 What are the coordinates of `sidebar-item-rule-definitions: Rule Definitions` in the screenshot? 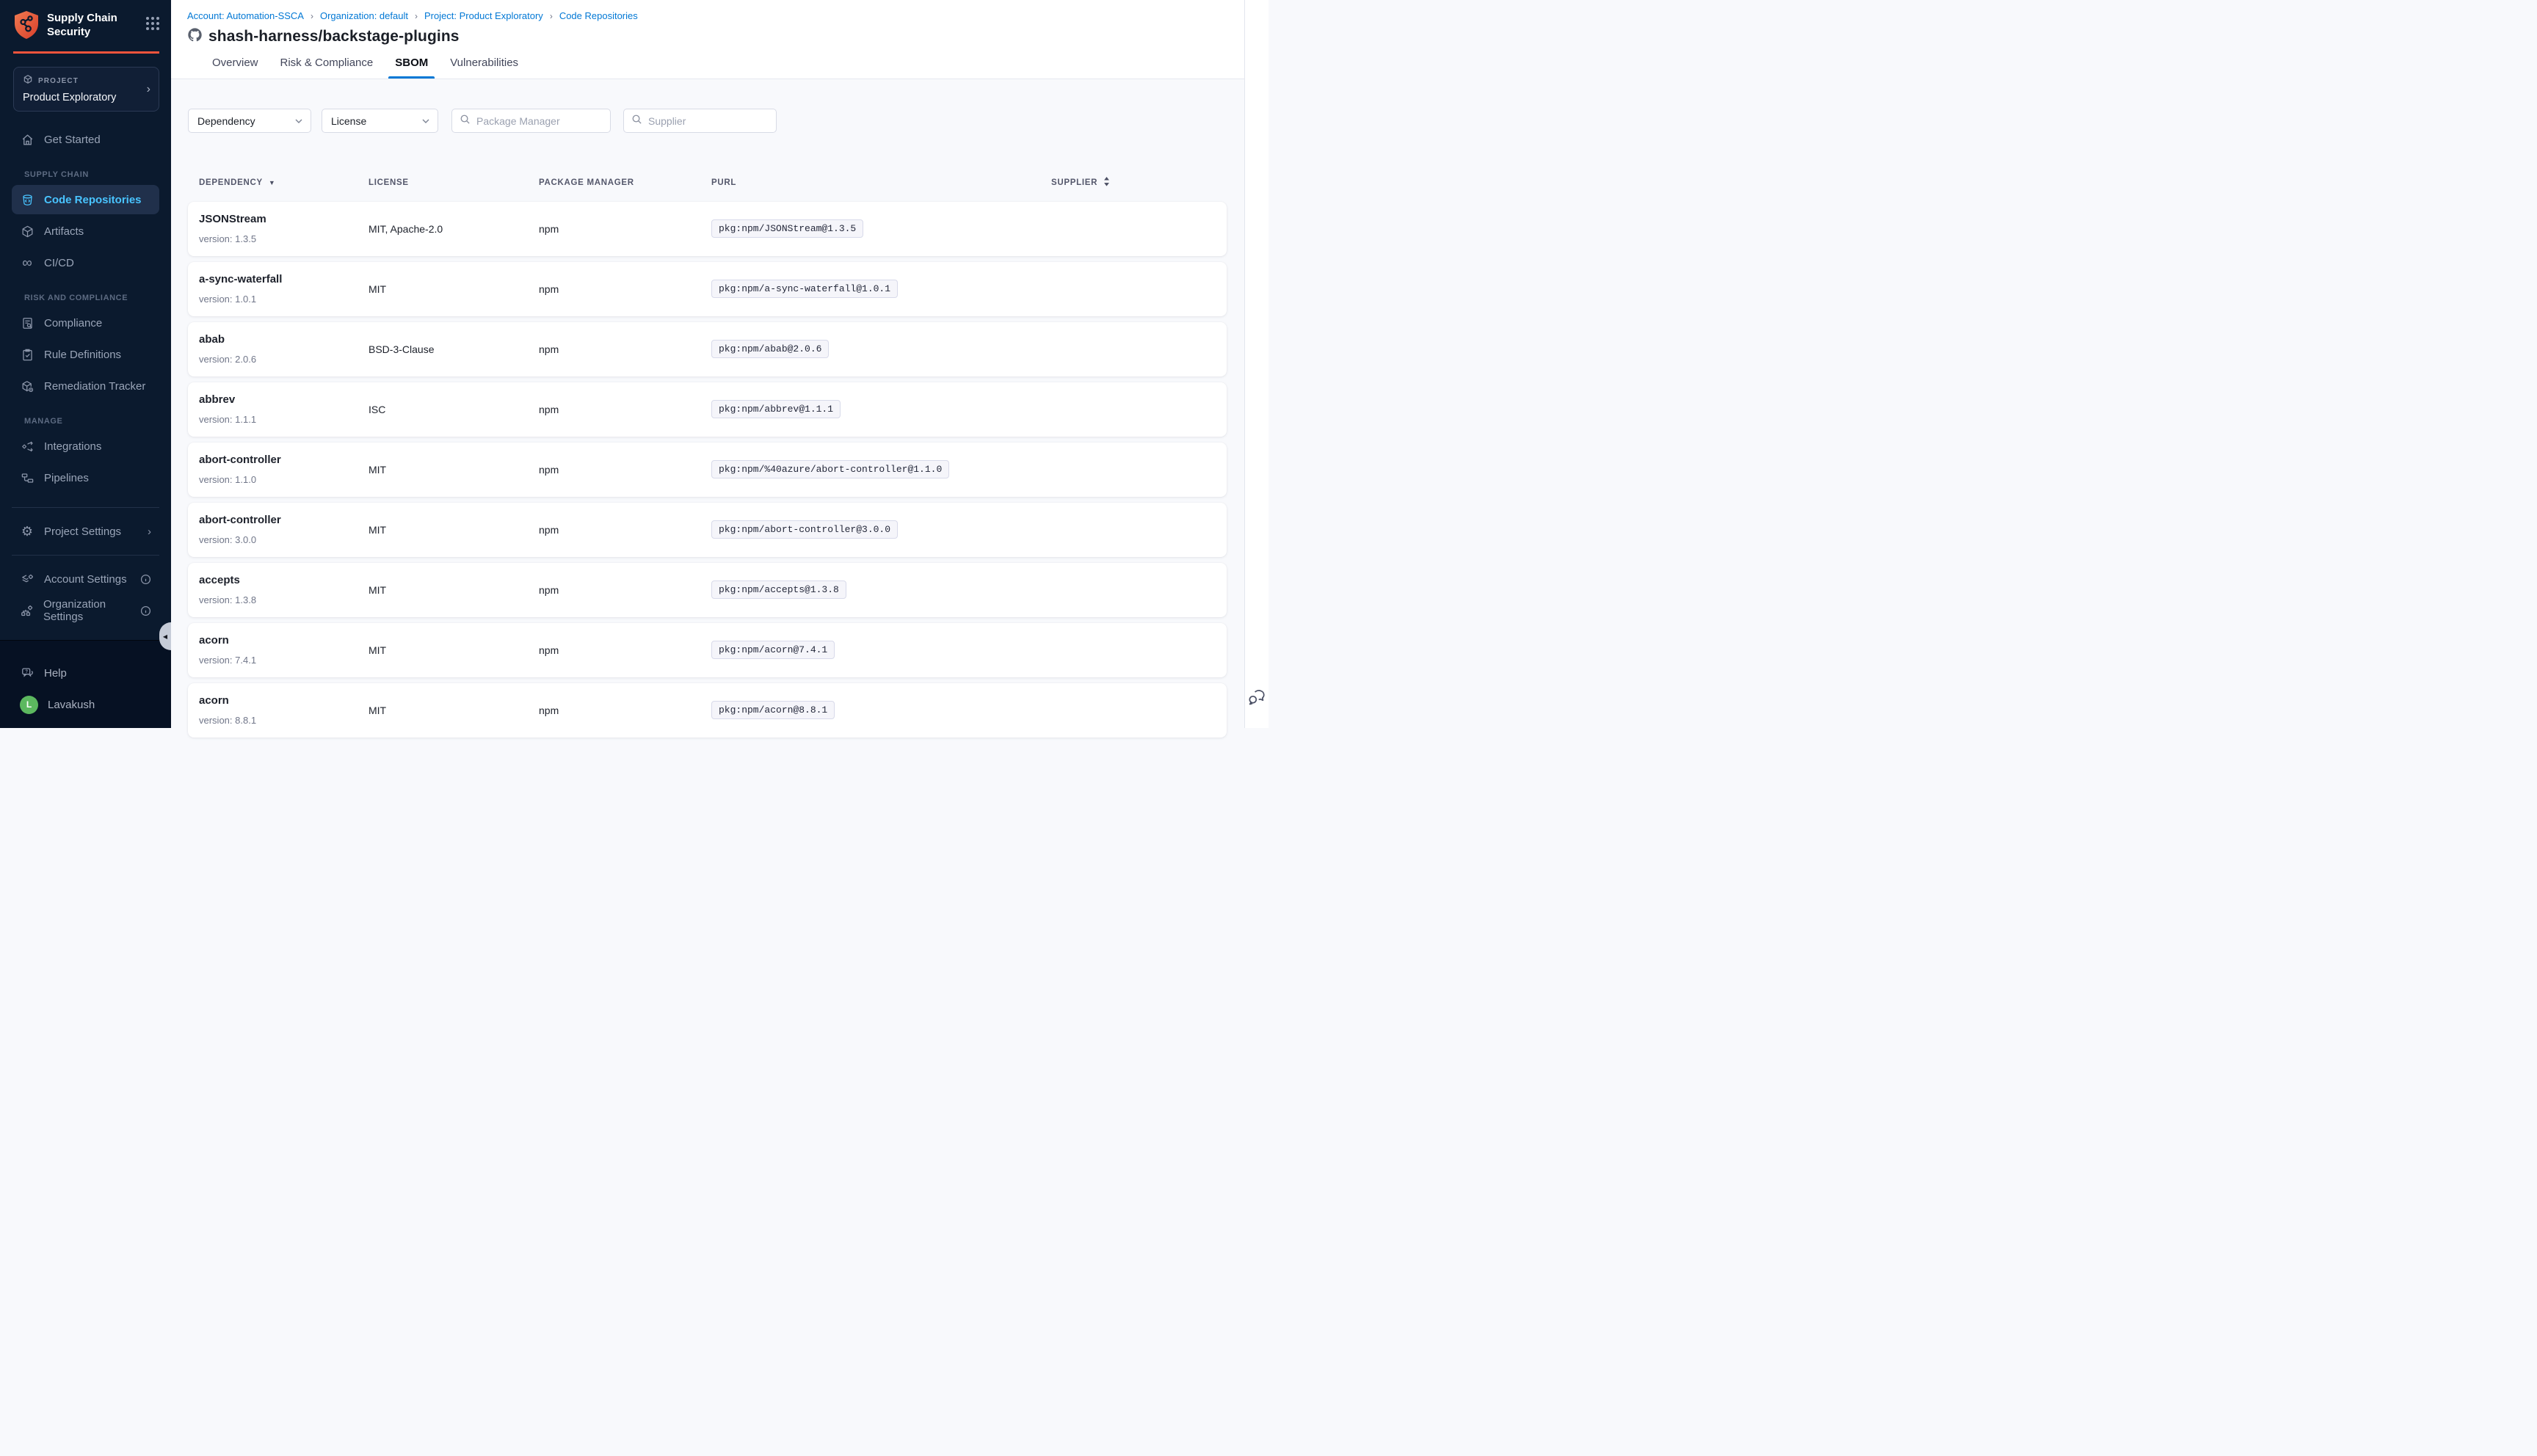 It's located at (85, 354).